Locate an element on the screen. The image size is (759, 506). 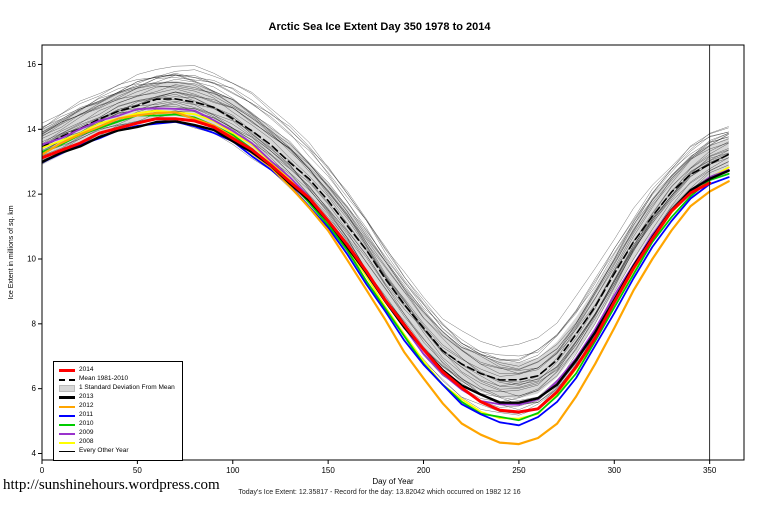
legend-label: 2013 is located at coordinates (86, 397).